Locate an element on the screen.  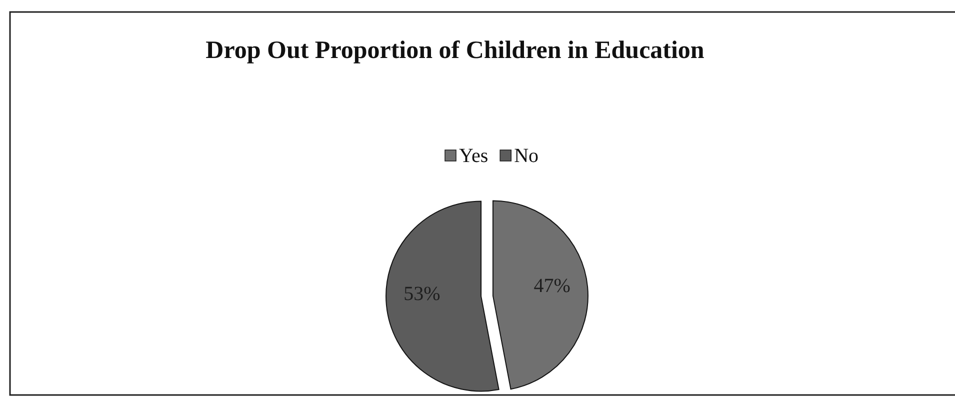
chart-title: Drop Out Proportion of Children in Education is located at coordinates (455, 50).